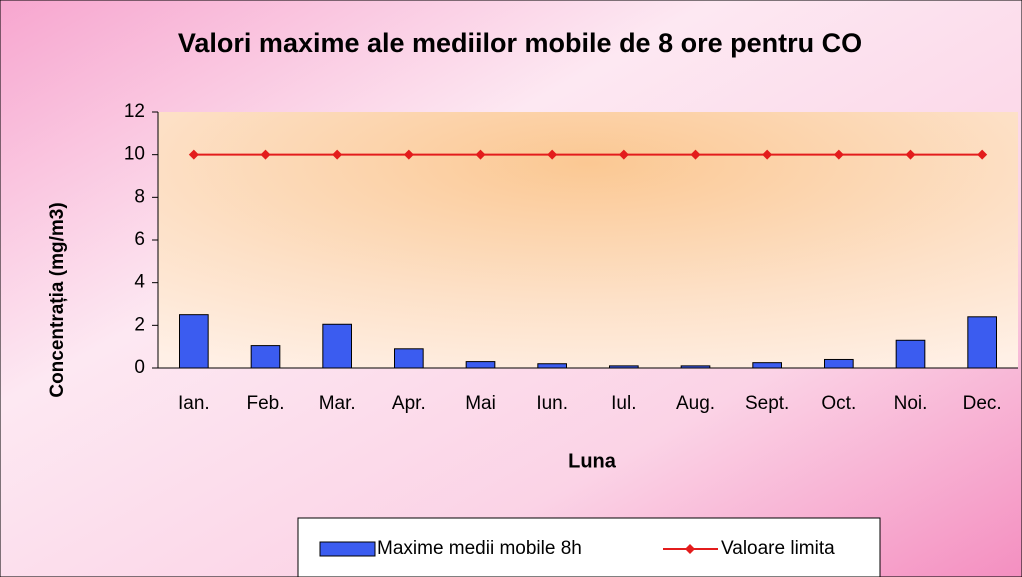 The height and width of the screenshot is (577, 1022). I want to click on legend-box, so click(589, 547).